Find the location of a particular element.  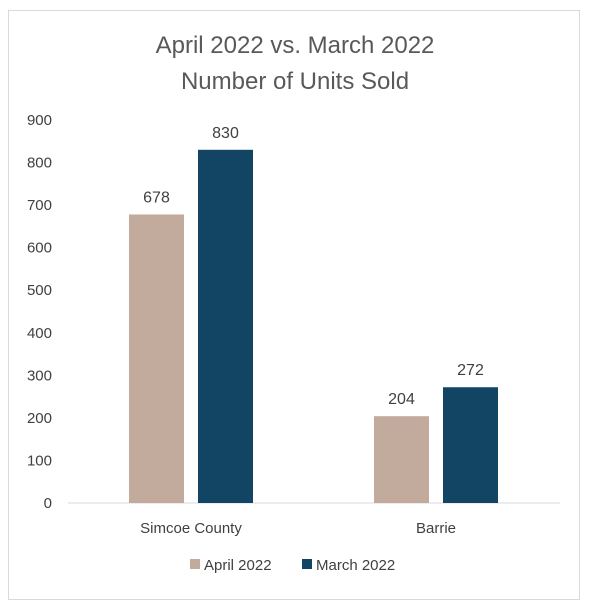

y-tick-label-900: 900 is located at coordinates (39, 120).